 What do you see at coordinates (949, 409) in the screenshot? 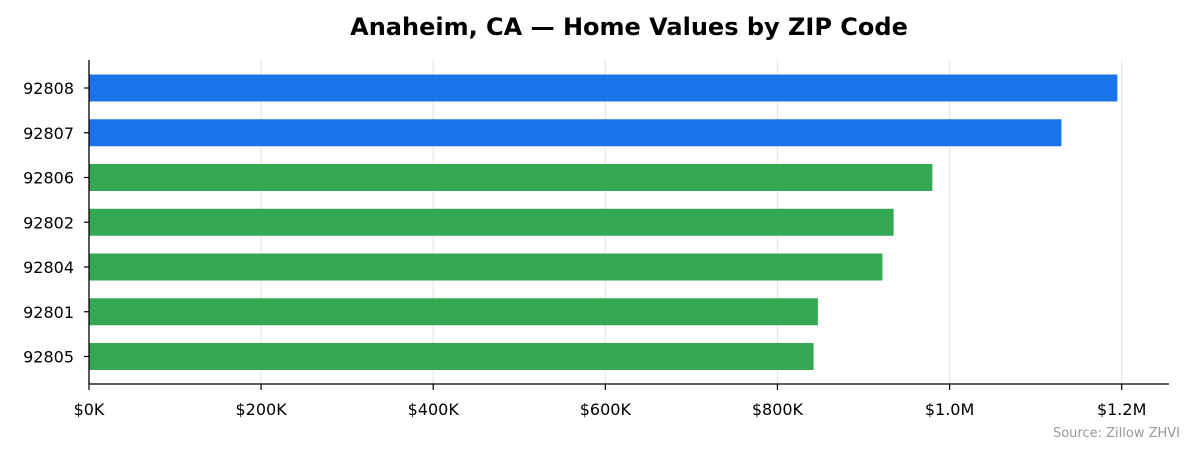
I see `x-tick-label-5: $1.0M` at bounding box center [949, 409].